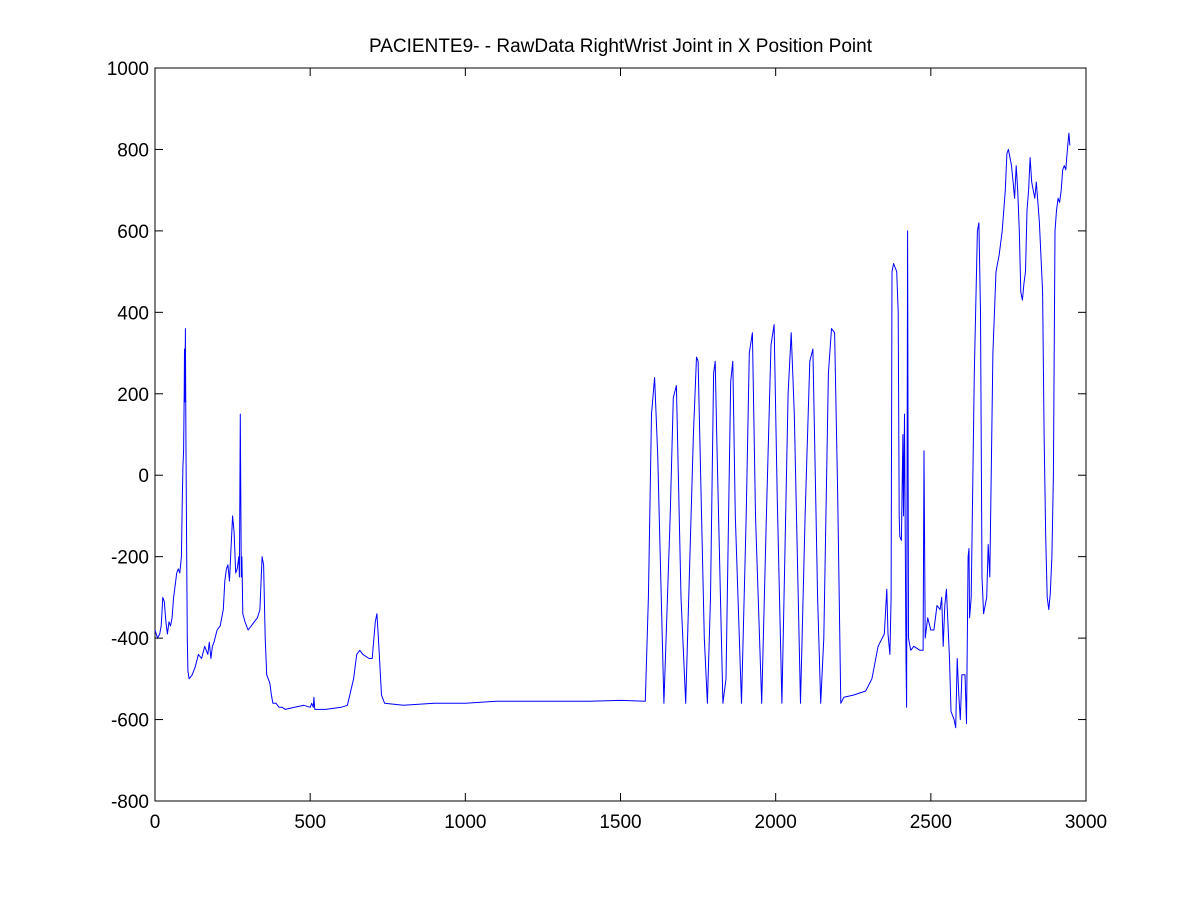 Image resolution: width=1200 pixels, height=900 pixels. I want to click on y-tick-label: -200, so click(130, 558).